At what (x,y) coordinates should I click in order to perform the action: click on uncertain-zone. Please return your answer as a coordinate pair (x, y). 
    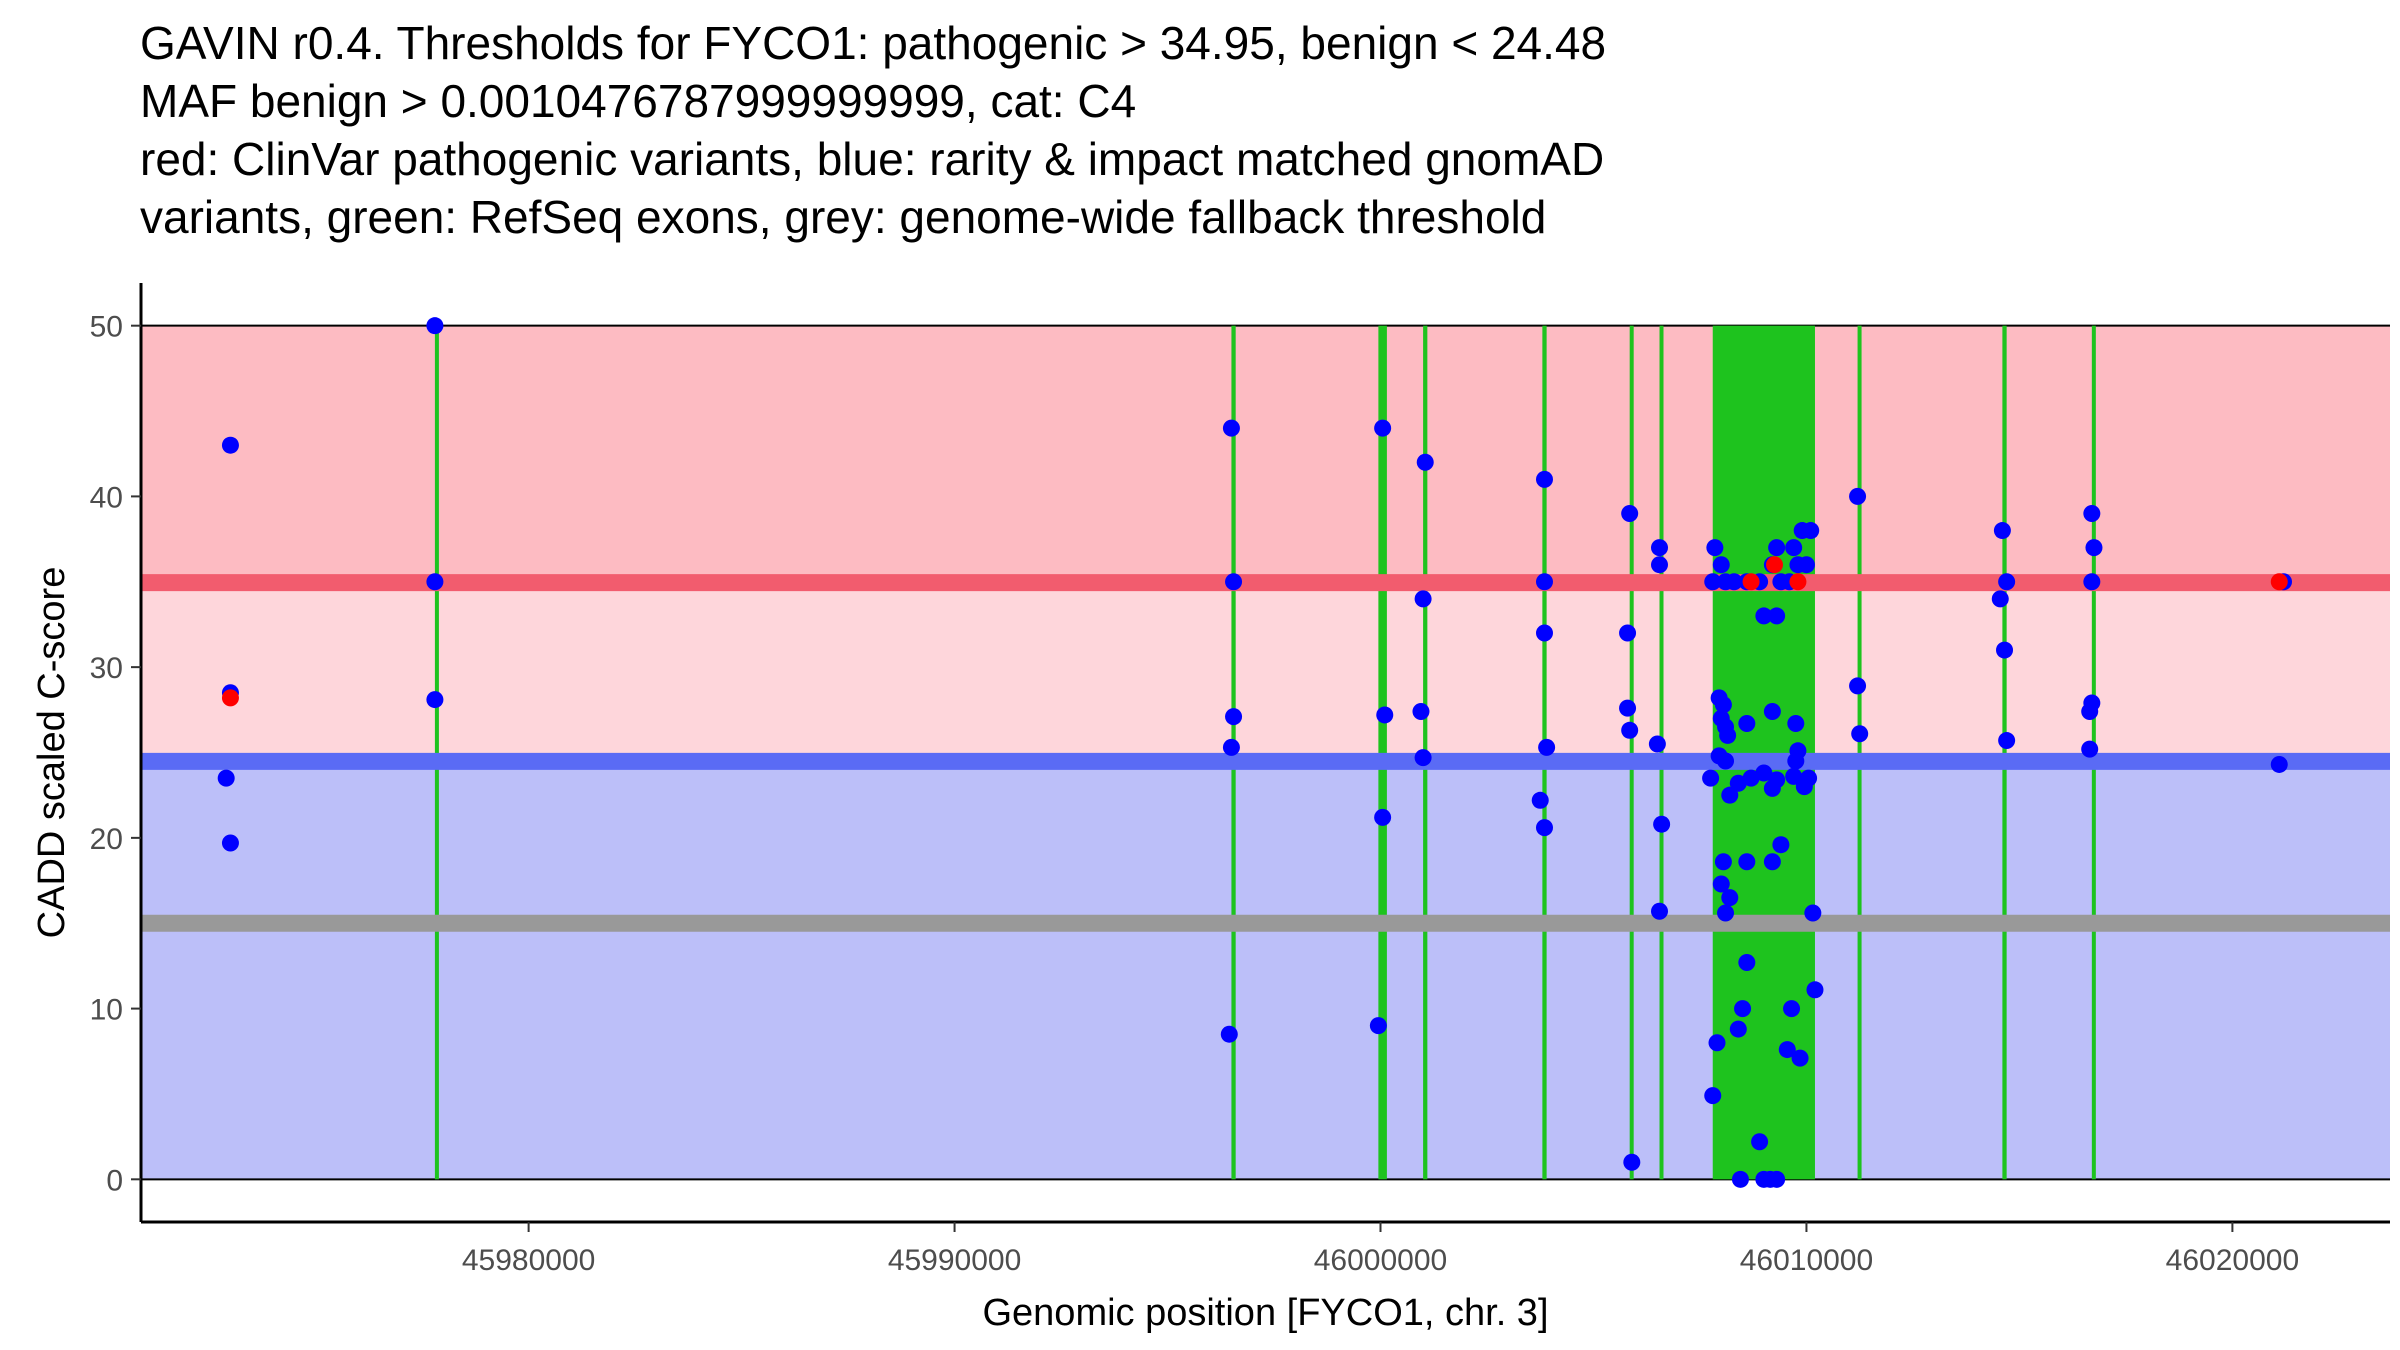
    Looking at the image, I should click on (1265, 672).